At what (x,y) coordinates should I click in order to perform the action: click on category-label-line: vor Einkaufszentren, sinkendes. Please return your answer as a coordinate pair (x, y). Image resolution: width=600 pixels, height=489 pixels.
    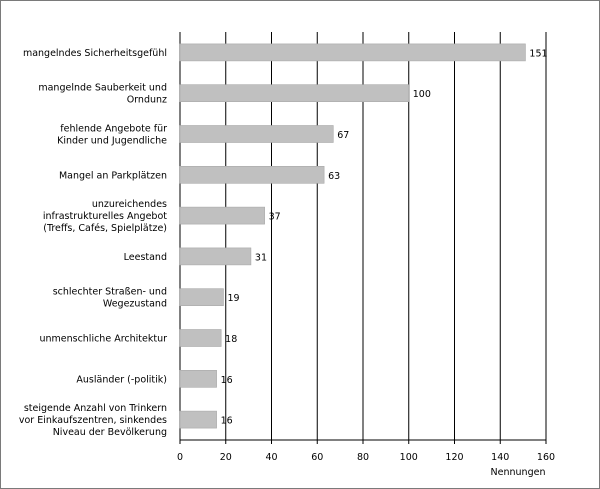
    Looking at the image, I should click on (93, 420).